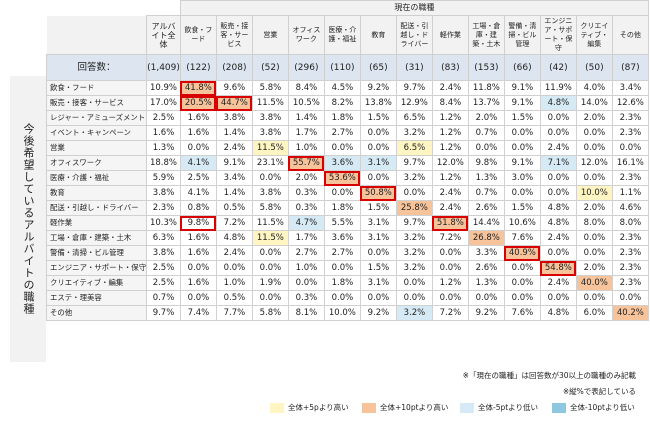 Image resolution: width=650 pixels, height=421 pixels. What do you see at coordinates (306, 223) in the screenshot?
I see `value-cell: 4.7%` at bounding box center [306, 223].